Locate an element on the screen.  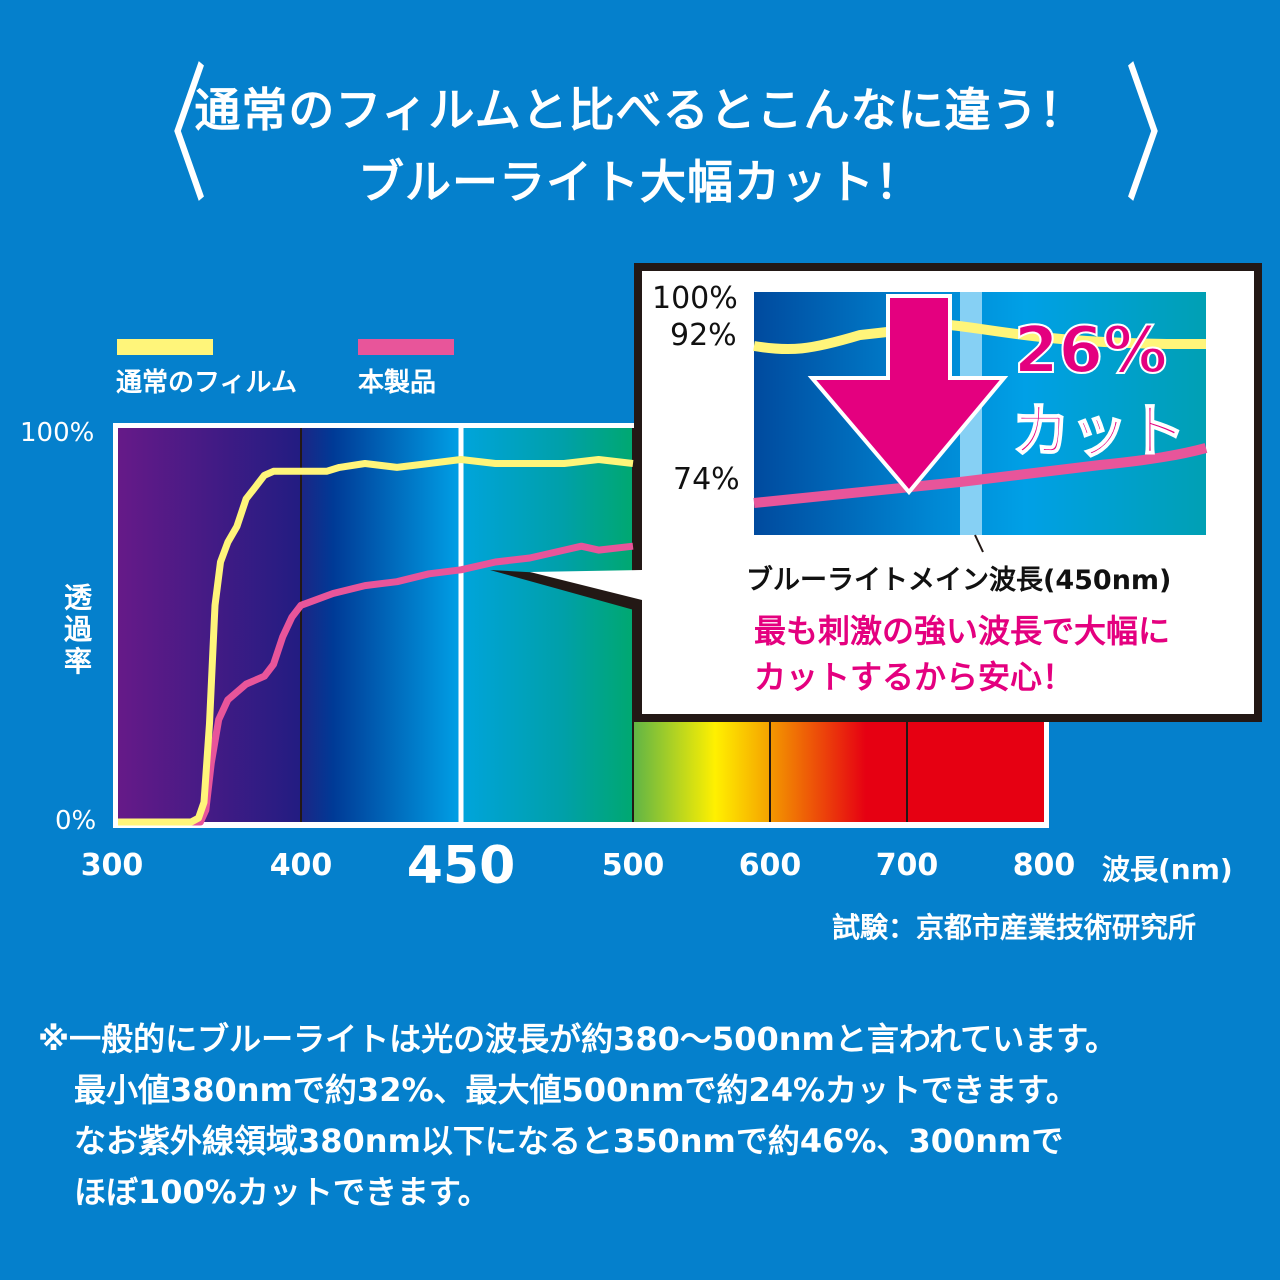
series-line-normal-film is located at coordinates (376, 641).